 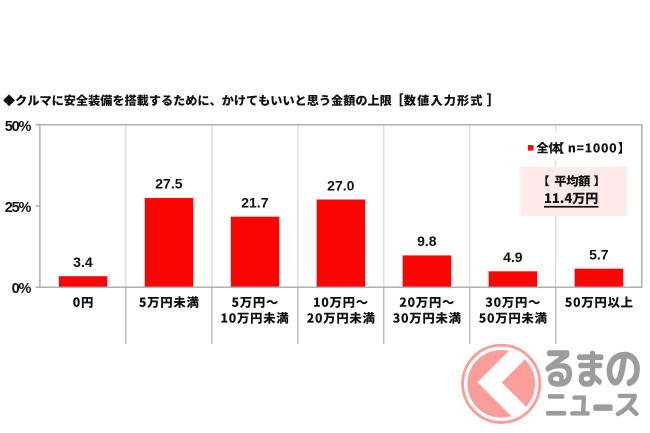 What do you see at coordinates (427, 241) in the screenshot?
I see `svg-text: 9.8` at bounding box center [427, 241].